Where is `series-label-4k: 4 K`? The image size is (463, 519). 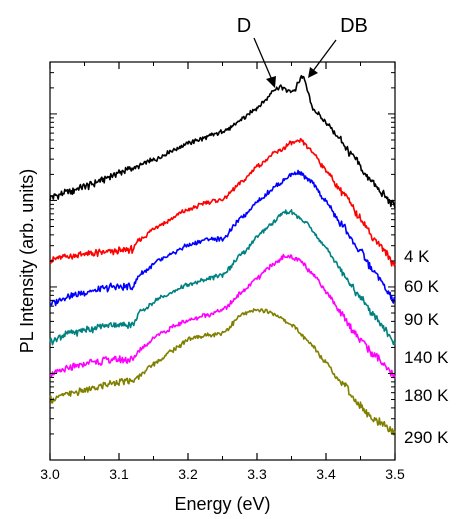 series-label-4k: 4 K is located at coordinates (417, 256).